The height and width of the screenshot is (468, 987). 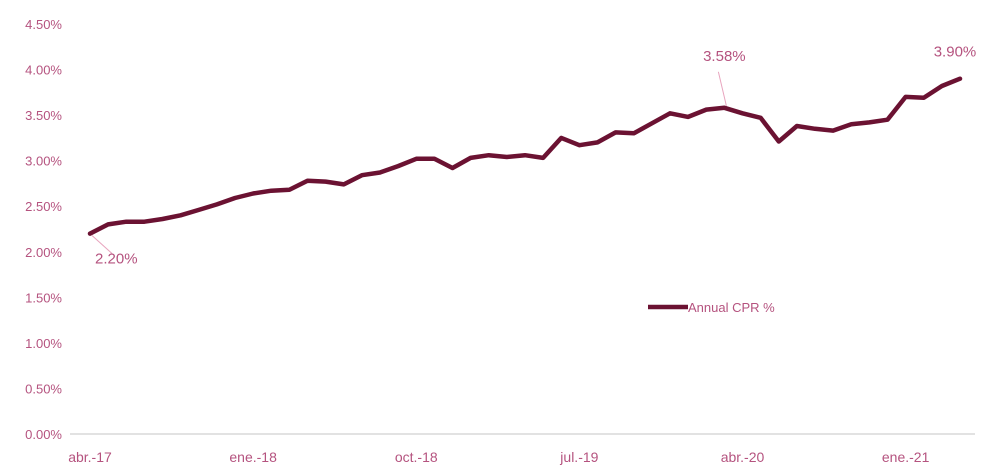 I want to click on y-tick-label: 4.50%, so click(x=43, y=24).